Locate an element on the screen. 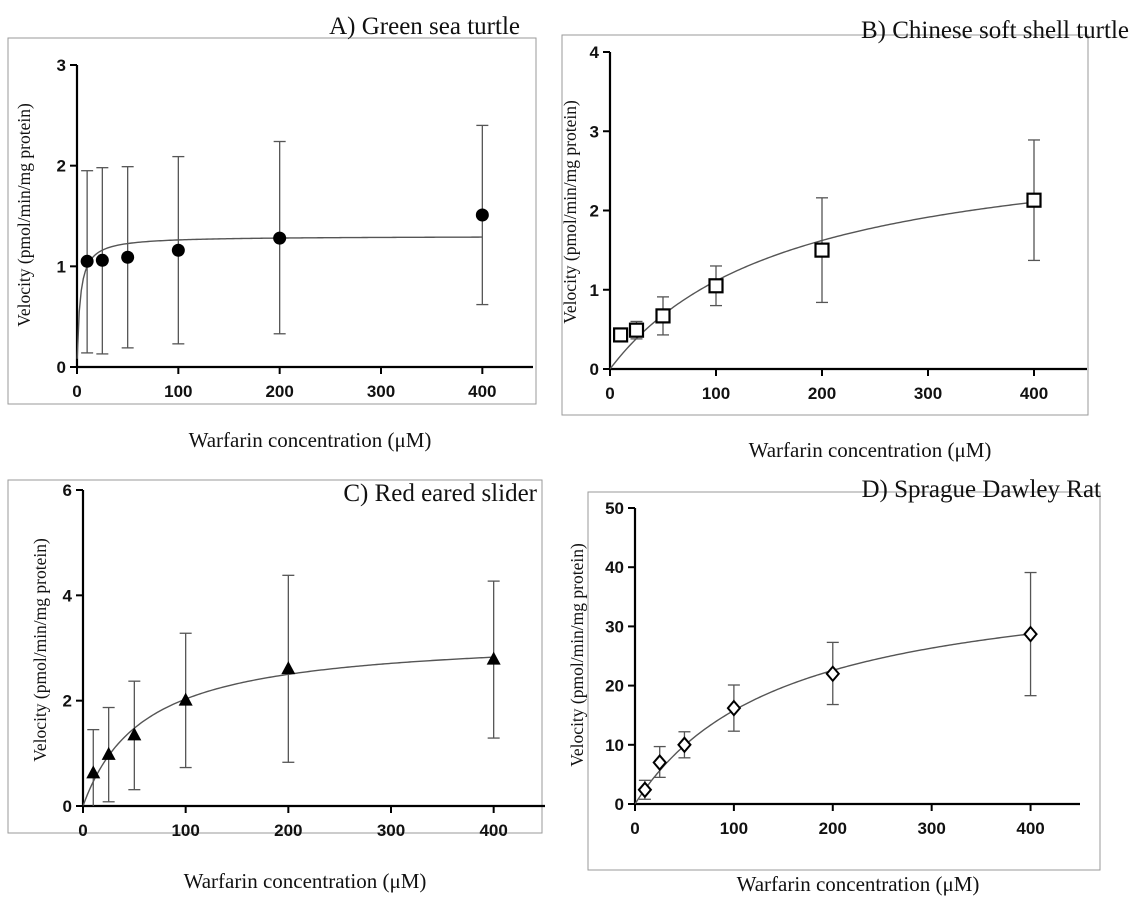 The width and height of the screenshot is (1133, 899). y-tick-label: 10 is located at coordinates (614, 745).